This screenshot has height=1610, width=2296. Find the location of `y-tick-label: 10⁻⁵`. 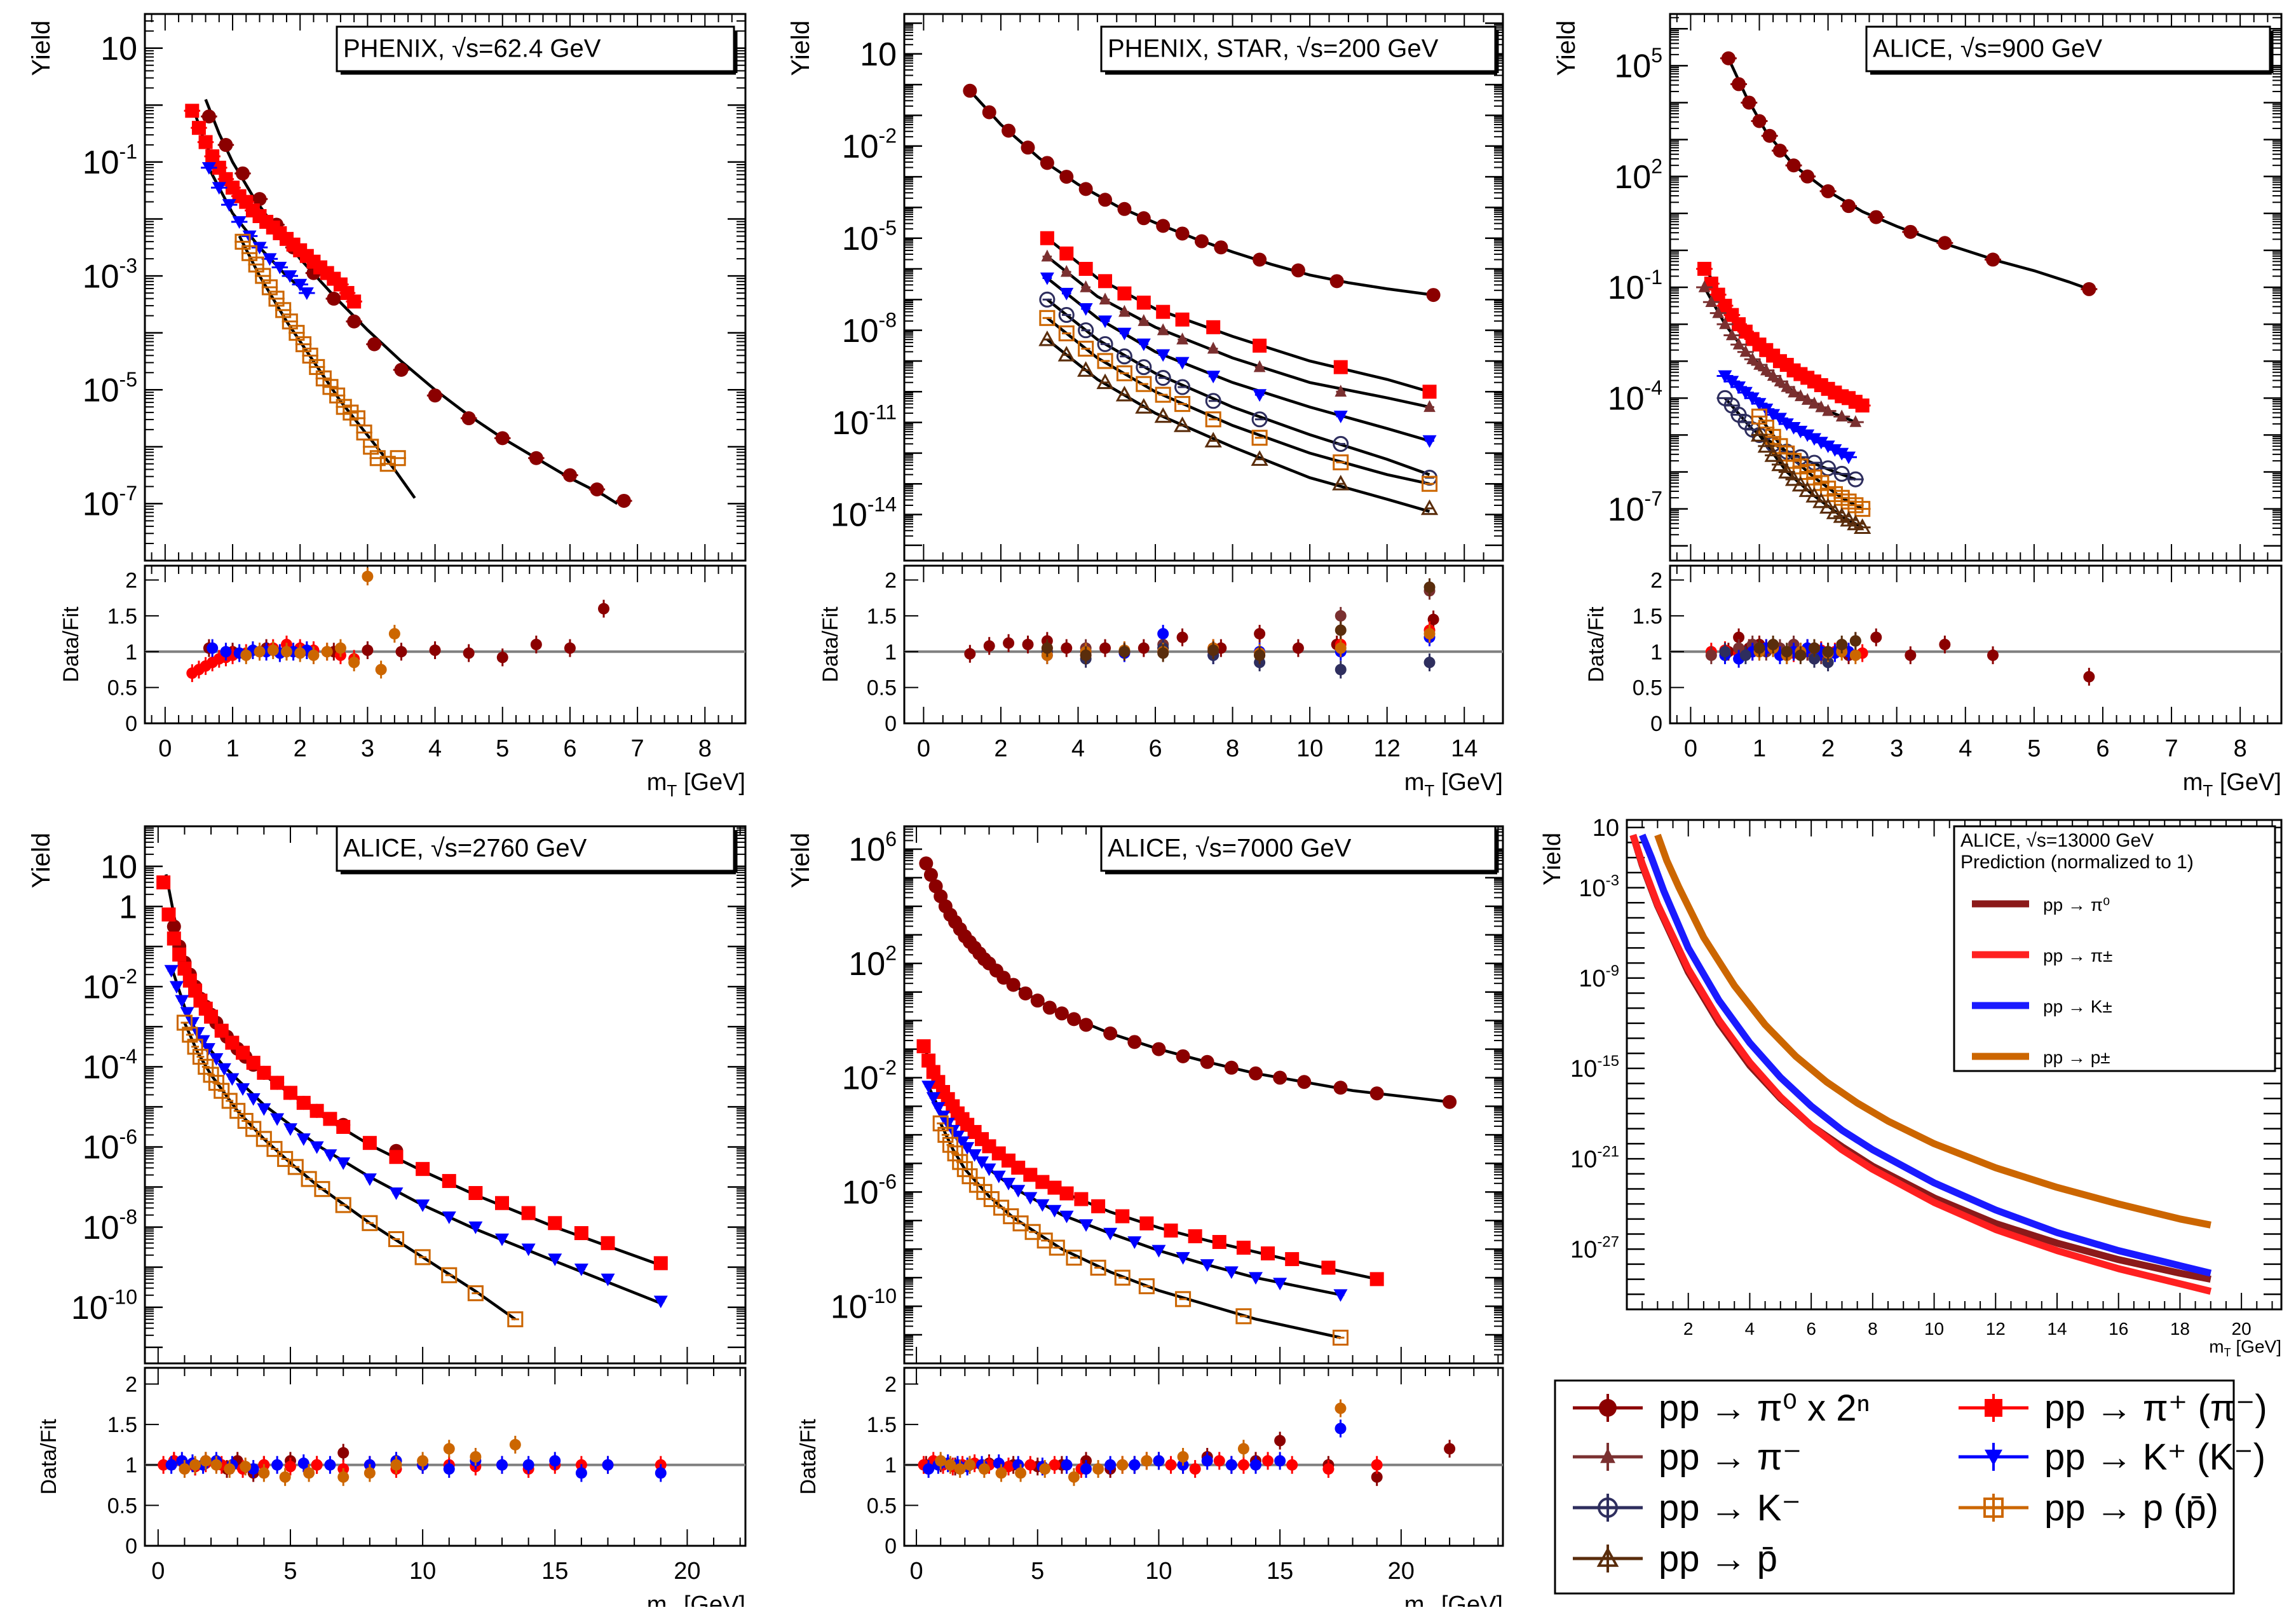

y-tick-label: 10⁻⁵ is located at coordinates (110, 388).